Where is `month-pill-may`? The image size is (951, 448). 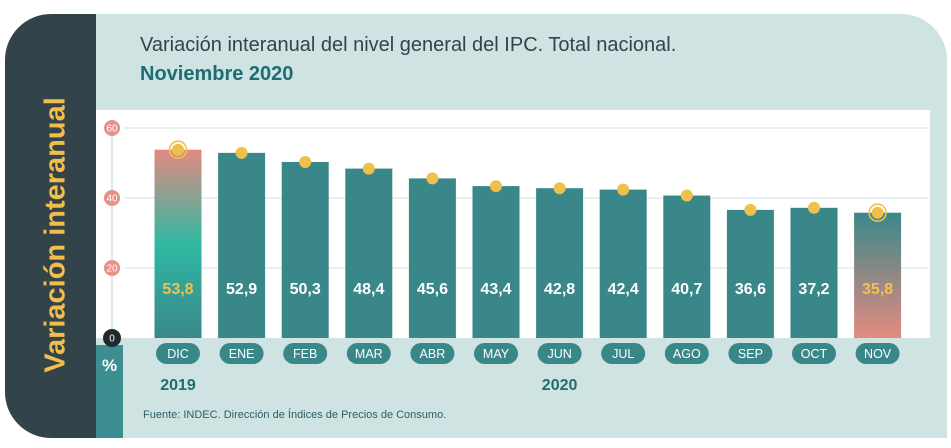 month-pill-may is located at coordinates (496, 353).